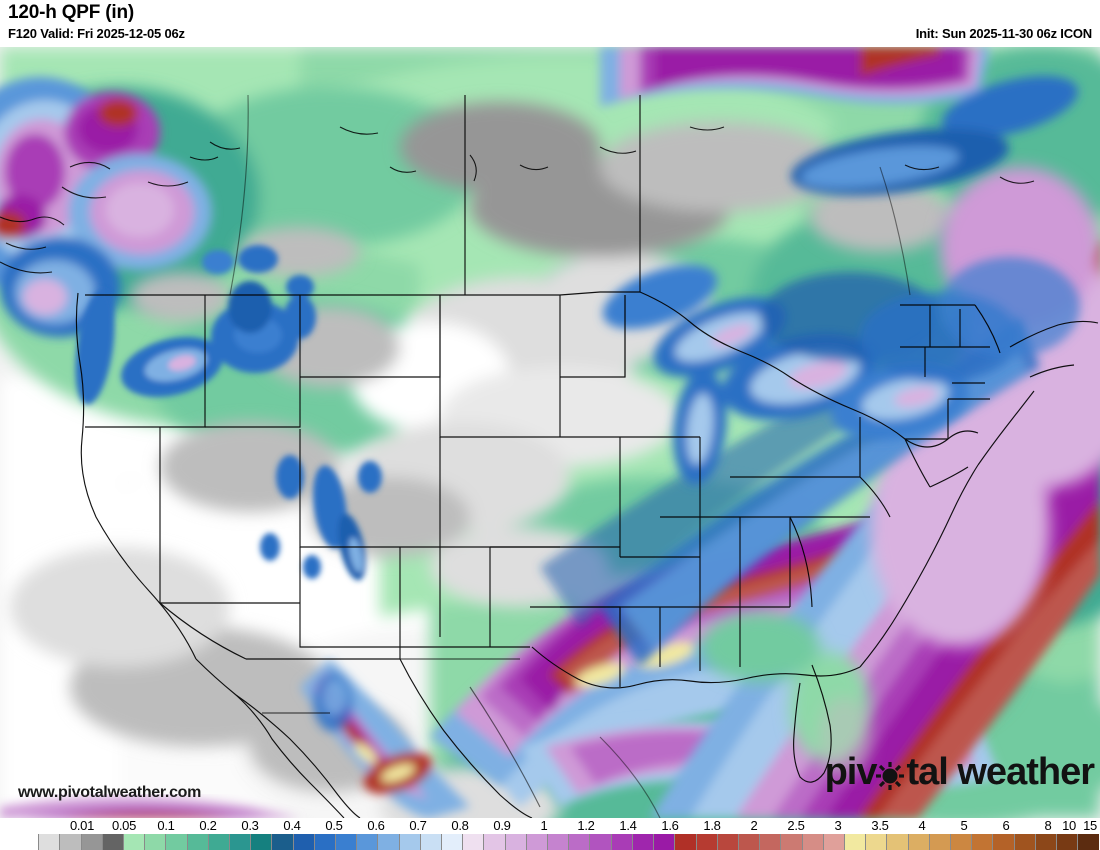 The image size is (1100, 850). What do you see at coordinates (502, 825) in the screenshot?
I see `colorbar-tick-label: 0.9` at bounding box center [502, 825].